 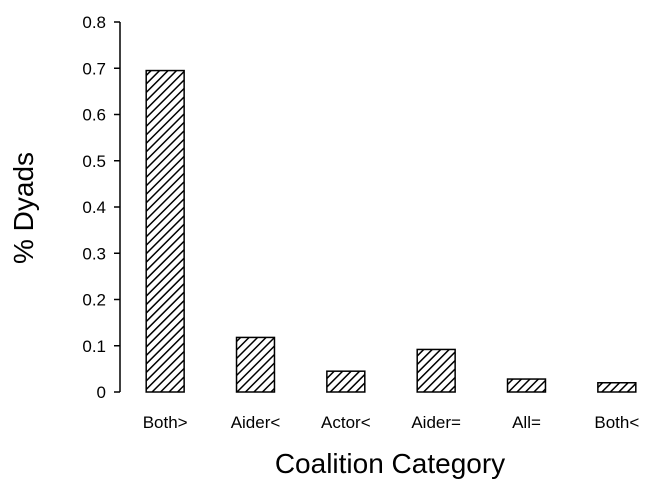 What do you see at coordinates (94, 346) in the screenshot?
I see `y-tick-label: 0.1` at bounding box center [94, 346].